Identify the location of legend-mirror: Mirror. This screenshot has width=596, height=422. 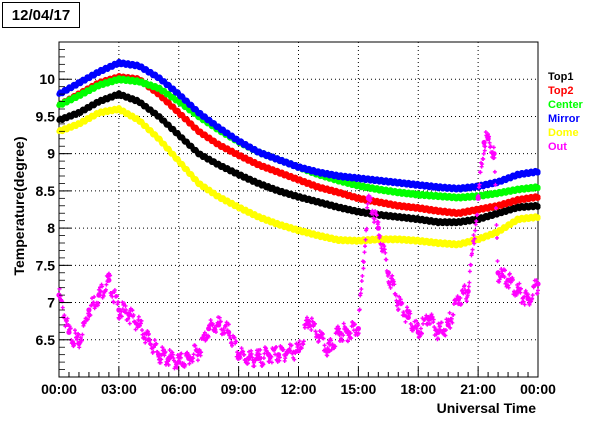
(564, 119).